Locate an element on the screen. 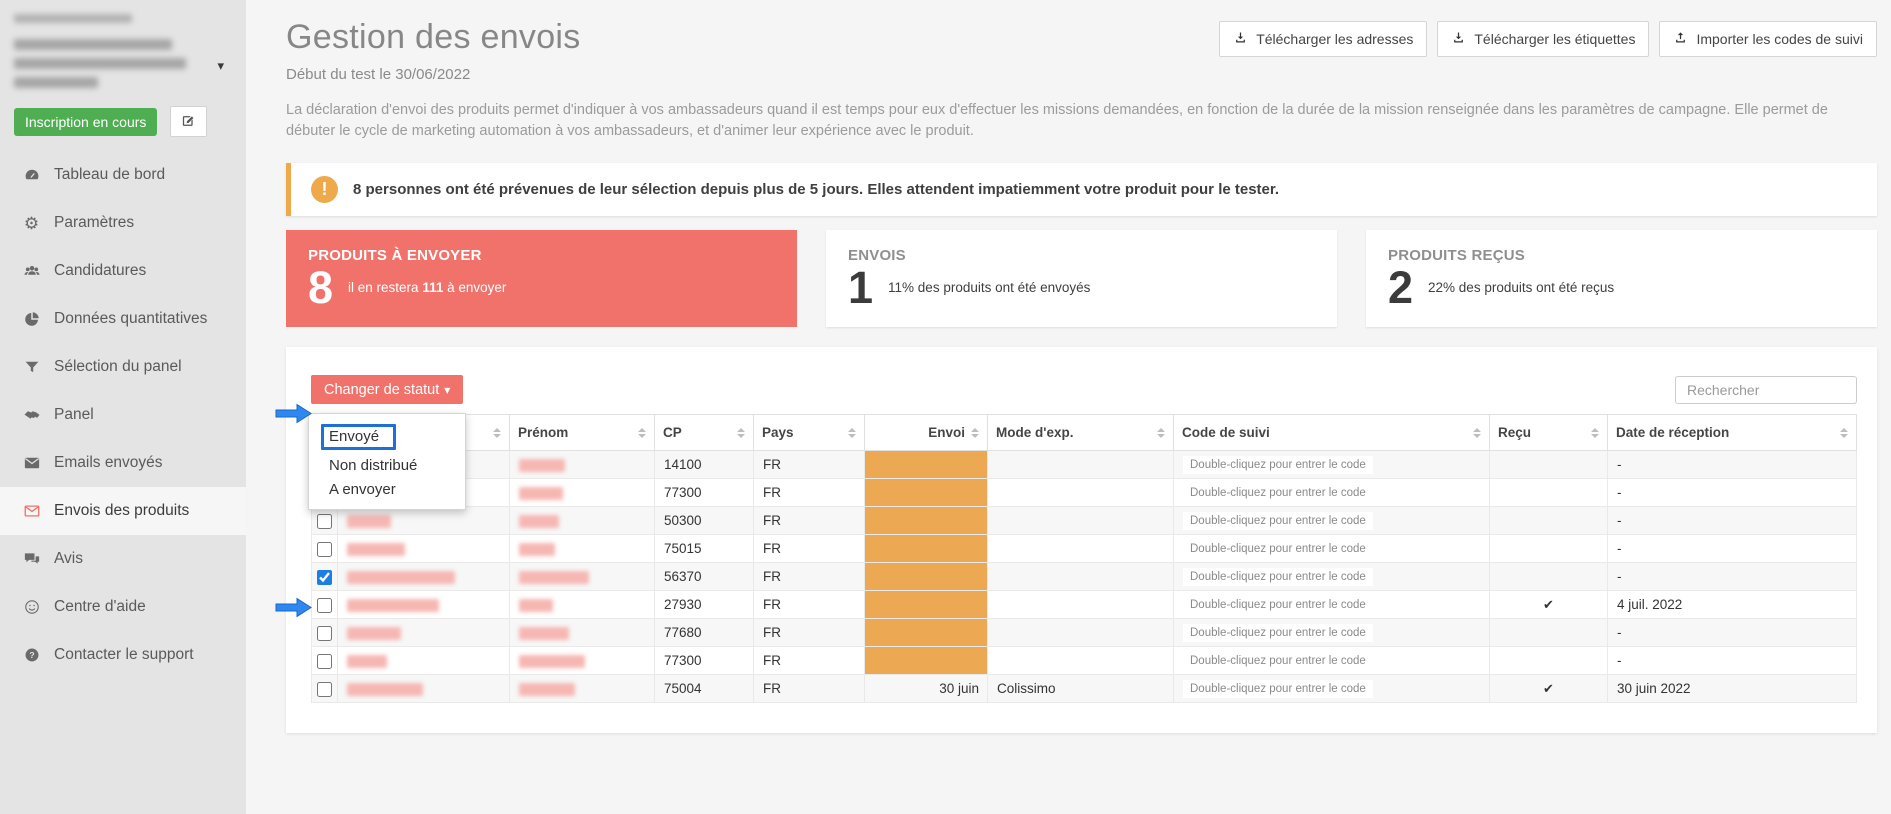 The width and height of the screenshot is (1891, 814). sidebar-item-panel: Panel is located at coordinates (123, 415).